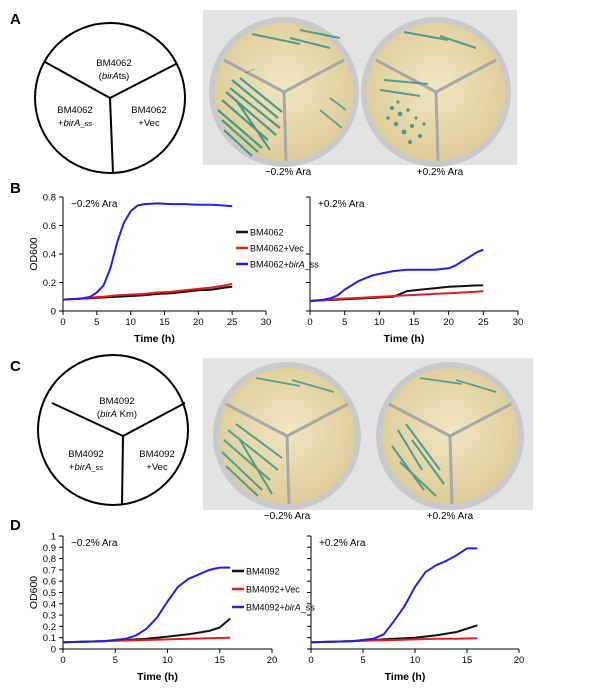 The height and width of the screenshot is (693, 591). I want to click on schematic-a-top-line2: (birAts), so click(114, 76).